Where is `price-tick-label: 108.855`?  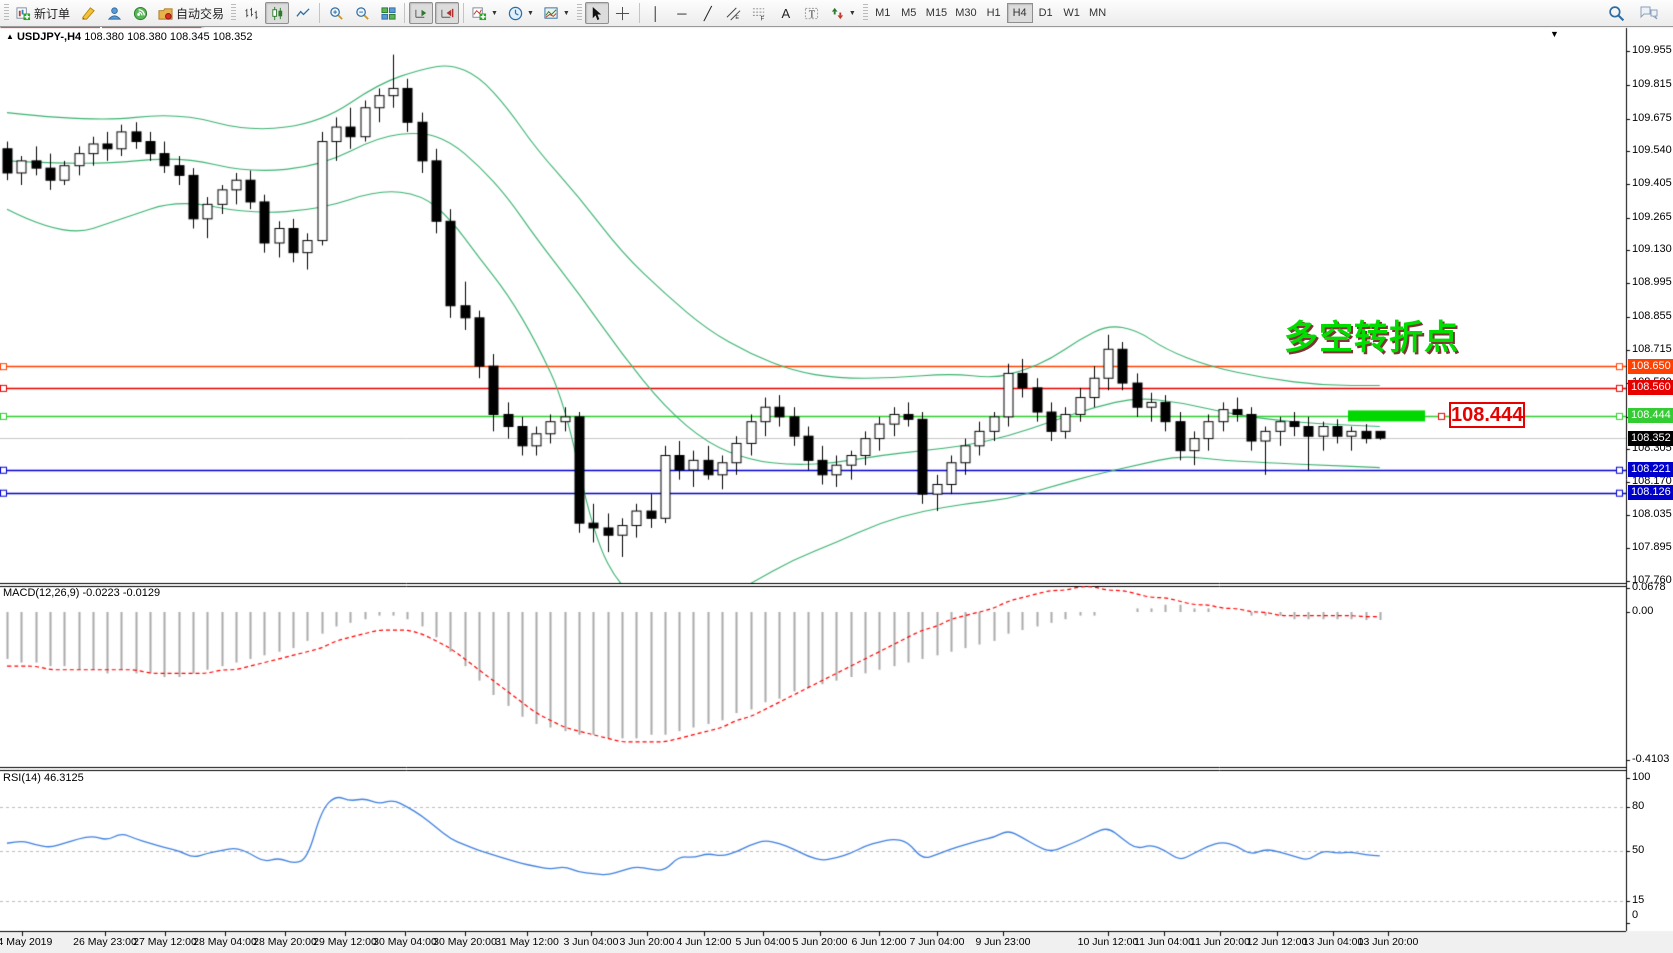 price-tick-label: 108.855 is located at coordinates (1652, 315).